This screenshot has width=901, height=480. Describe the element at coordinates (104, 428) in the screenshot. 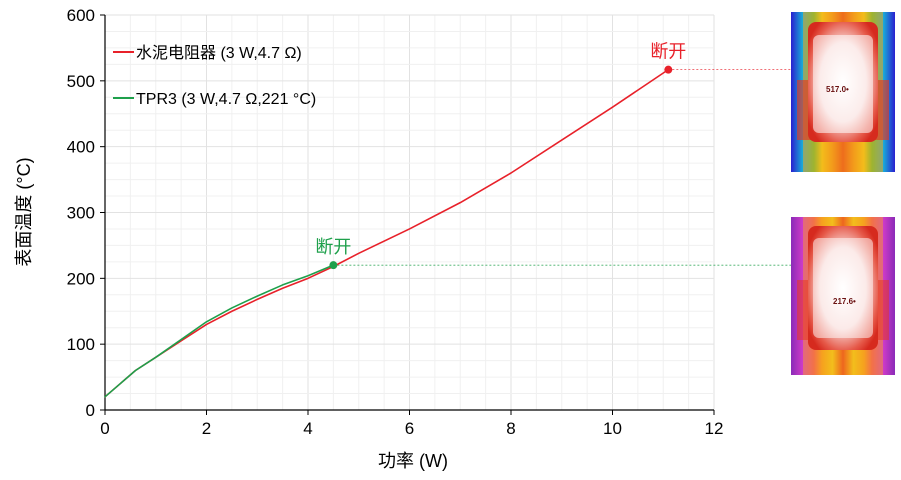

I see `x-tick-label: 0` at that location.